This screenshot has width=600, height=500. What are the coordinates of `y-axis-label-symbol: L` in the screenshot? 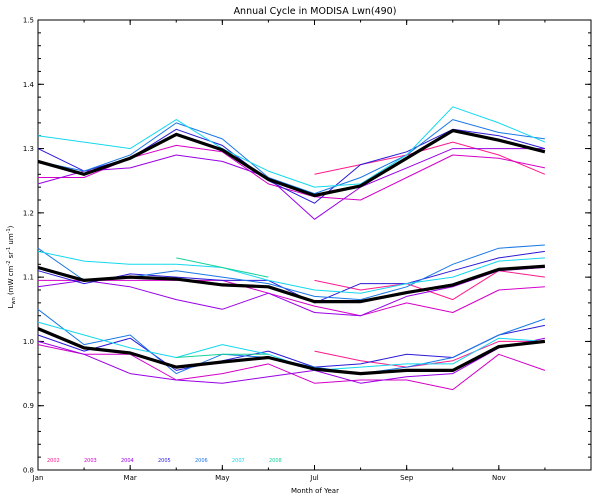 It's located at (11, 306).